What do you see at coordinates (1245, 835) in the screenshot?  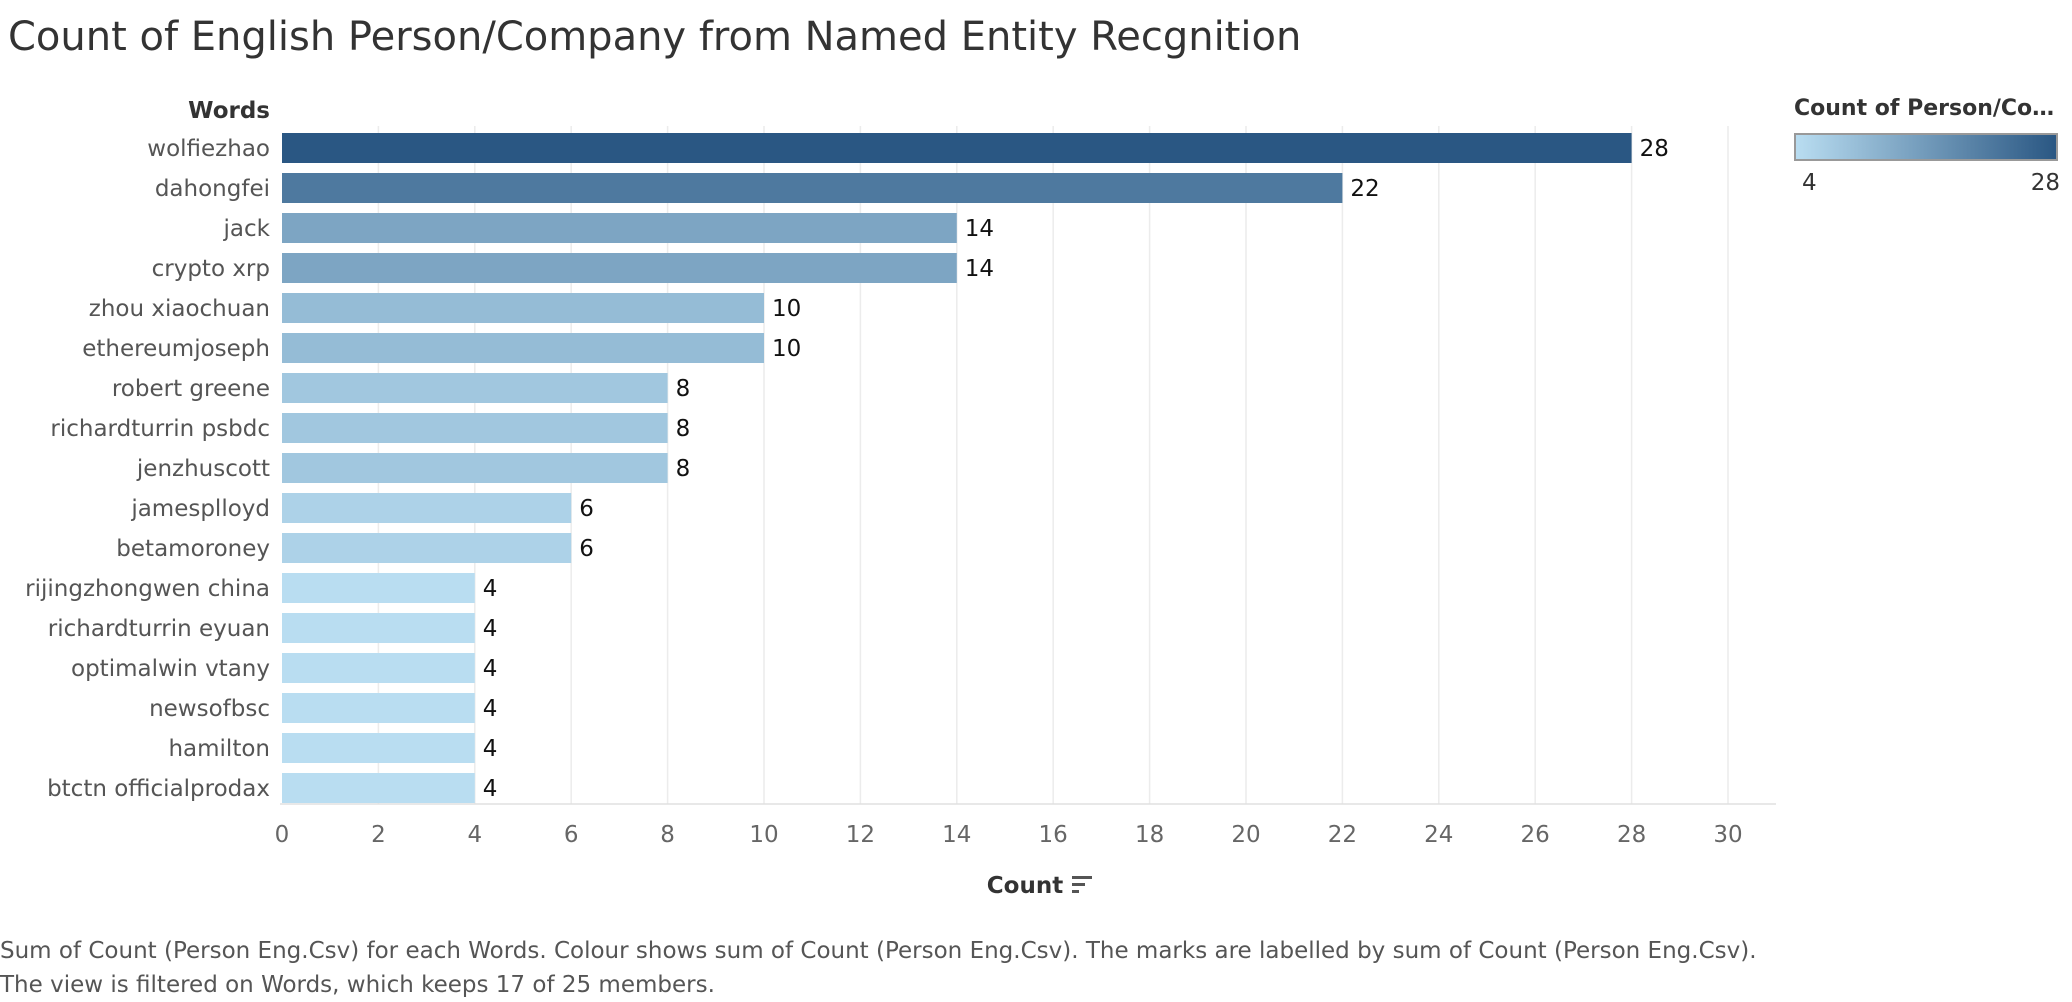 I see `x-tick-label: 20` at bounding box center [1245, 835].